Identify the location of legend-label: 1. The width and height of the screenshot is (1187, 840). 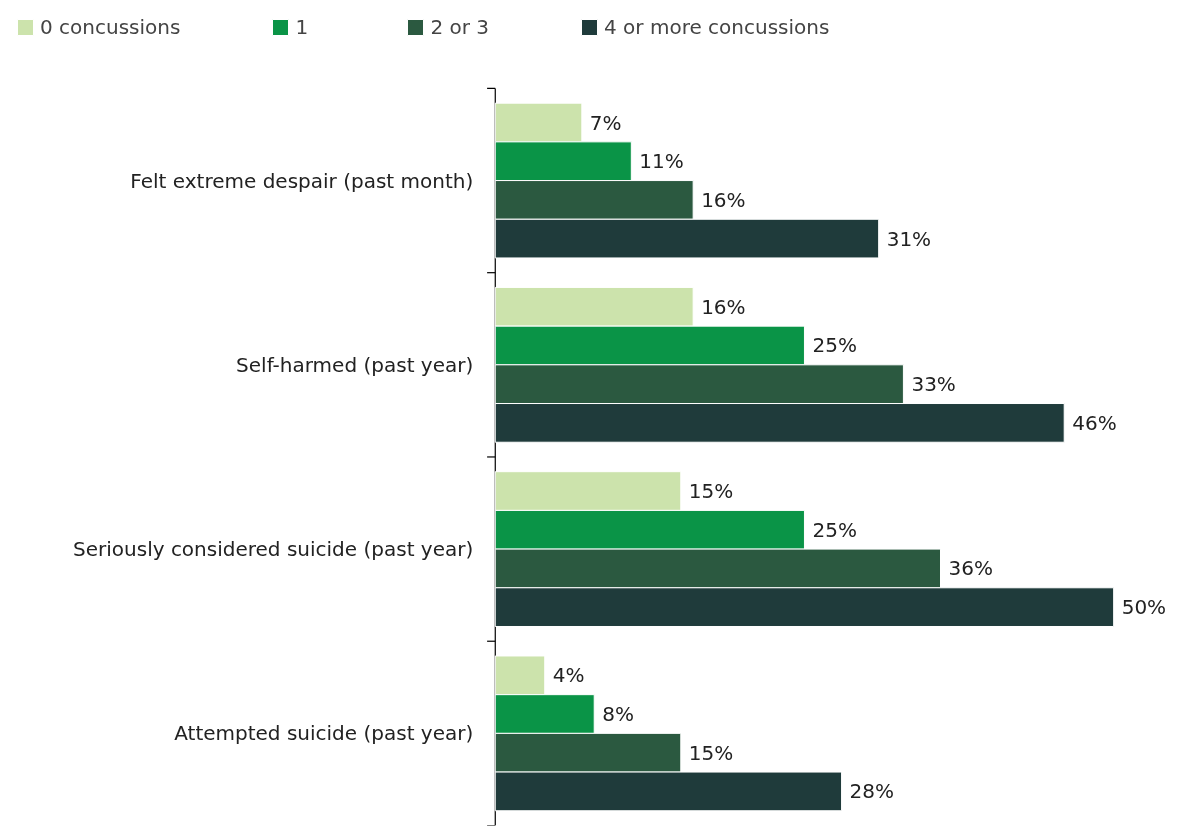
(302, 27).